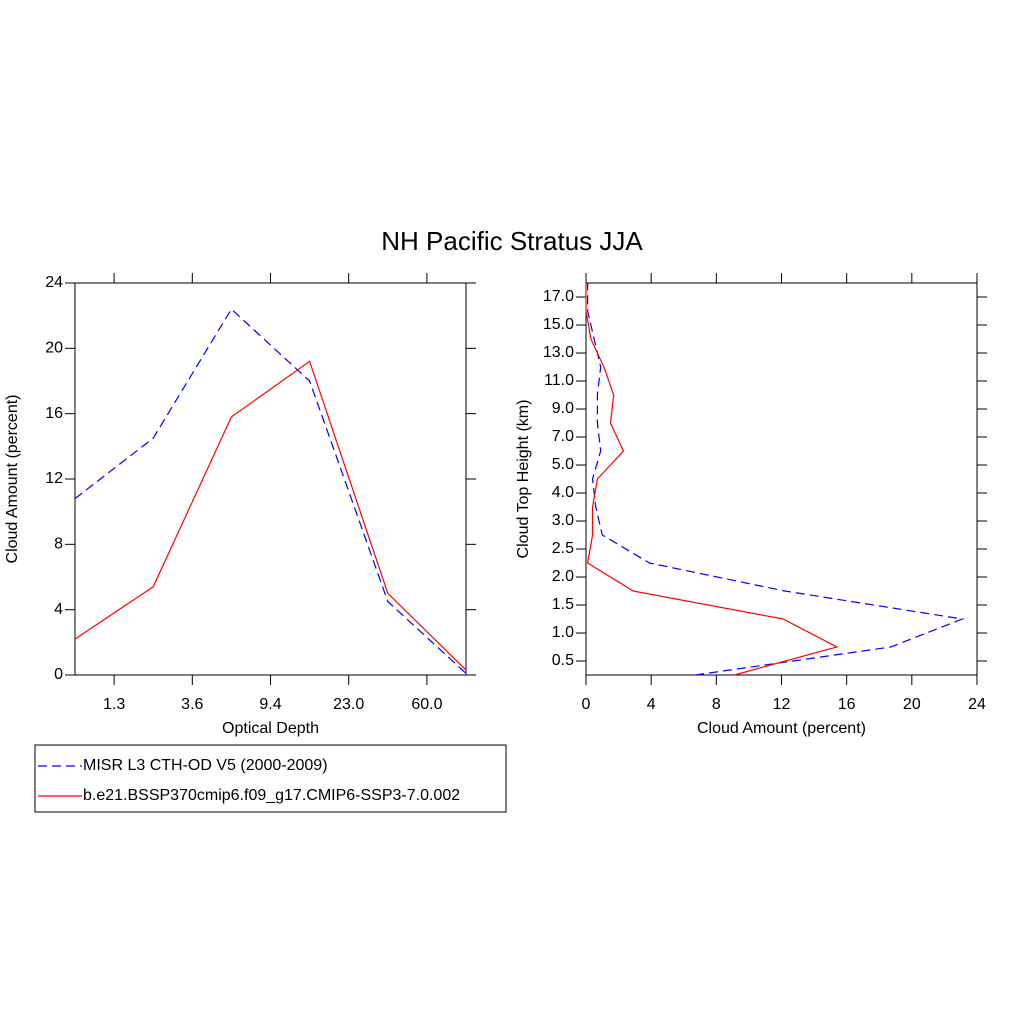 The width and height of the screenshot is (1024, 1024). Describe the element at coordinates (716, 704) in the screenshot. I see `x-tick-label: 8` at that location.